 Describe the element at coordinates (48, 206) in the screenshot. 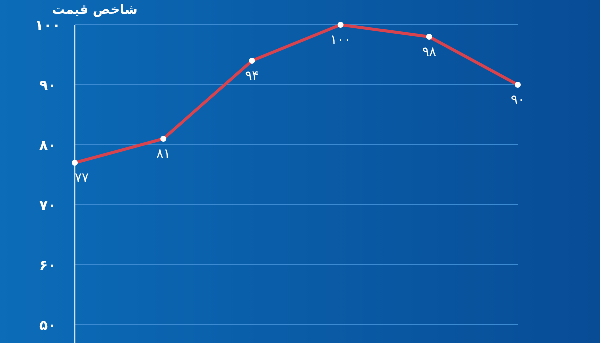

I see `y-tick-label: ۷۰` at that location.